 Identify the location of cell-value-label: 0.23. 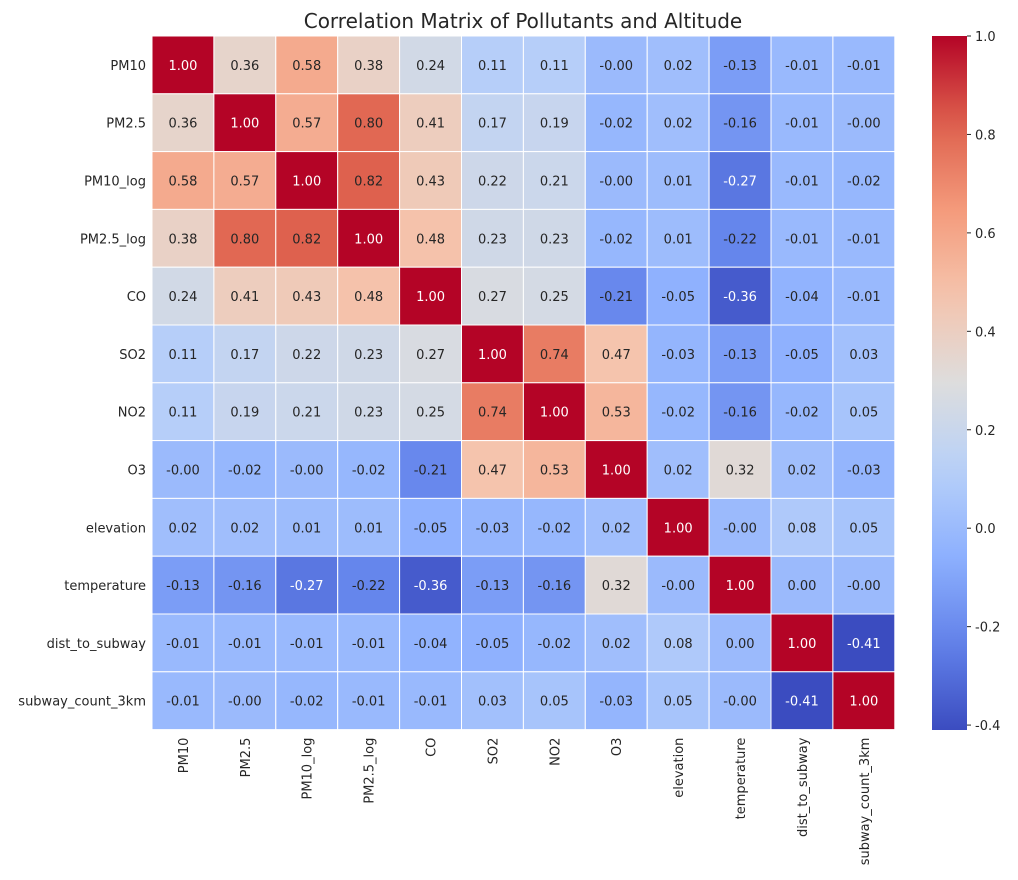
(368, 355).